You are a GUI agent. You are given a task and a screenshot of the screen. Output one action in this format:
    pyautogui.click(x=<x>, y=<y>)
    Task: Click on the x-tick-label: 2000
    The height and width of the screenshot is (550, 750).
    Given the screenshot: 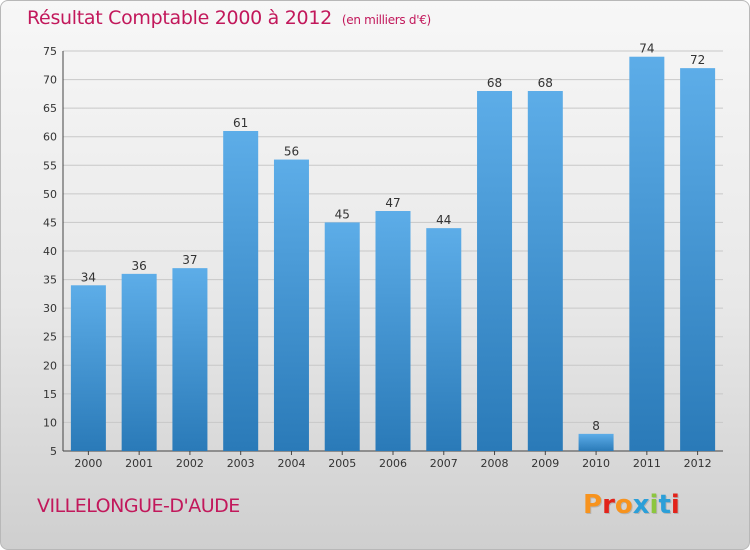 What is the action you would take?
    pyautogui.click(x=88, y=463)
    